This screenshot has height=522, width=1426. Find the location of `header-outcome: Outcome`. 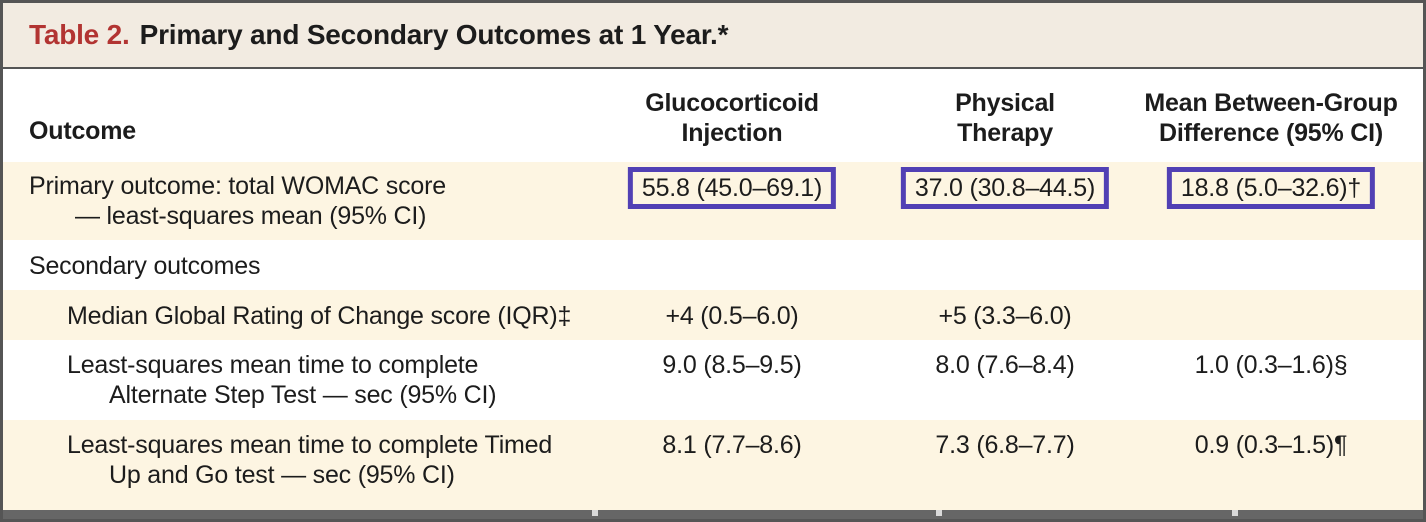

header-outcome: Outcome is located at coordinates (82, 131).